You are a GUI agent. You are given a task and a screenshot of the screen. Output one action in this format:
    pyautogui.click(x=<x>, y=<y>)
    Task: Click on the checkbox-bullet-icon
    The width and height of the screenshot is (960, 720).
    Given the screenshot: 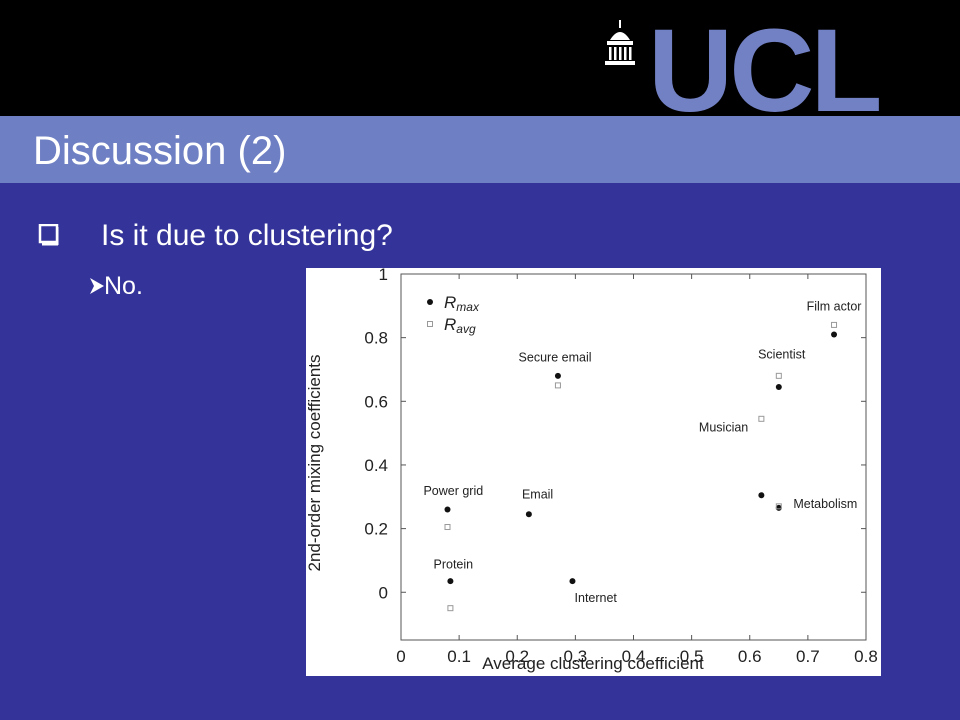 What is the action you would take?
    pyautogui.click(x=48, y=235)
    